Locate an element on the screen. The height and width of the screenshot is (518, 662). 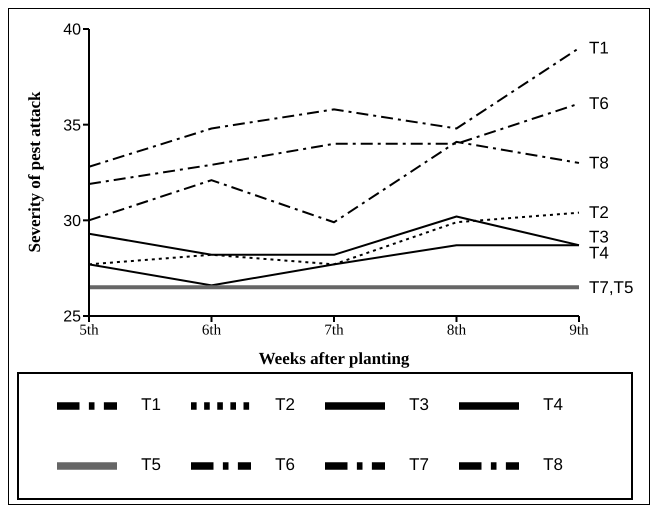
x-tick-label: 6th is located at coordinates (212, 330).